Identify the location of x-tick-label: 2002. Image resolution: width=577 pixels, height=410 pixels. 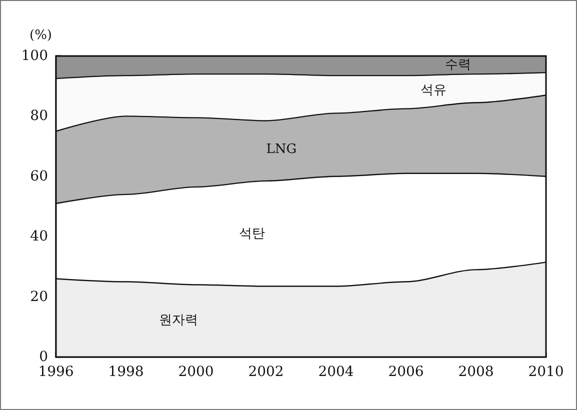
(266, 372).